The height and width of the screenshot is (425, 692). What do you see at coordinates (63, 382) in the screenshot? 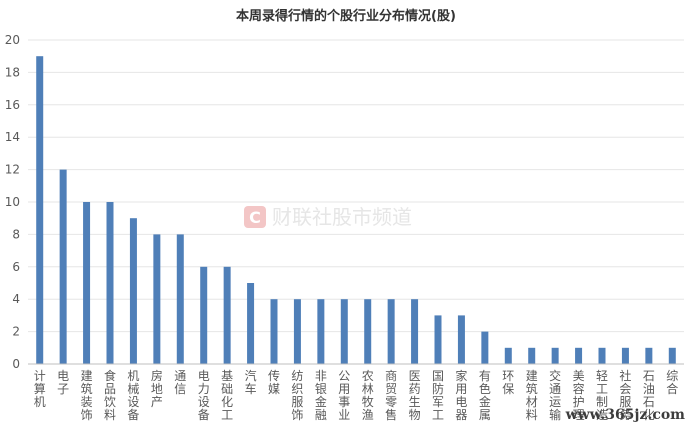
I see `x-category-label: 电子` at bounding box center [63, 382].